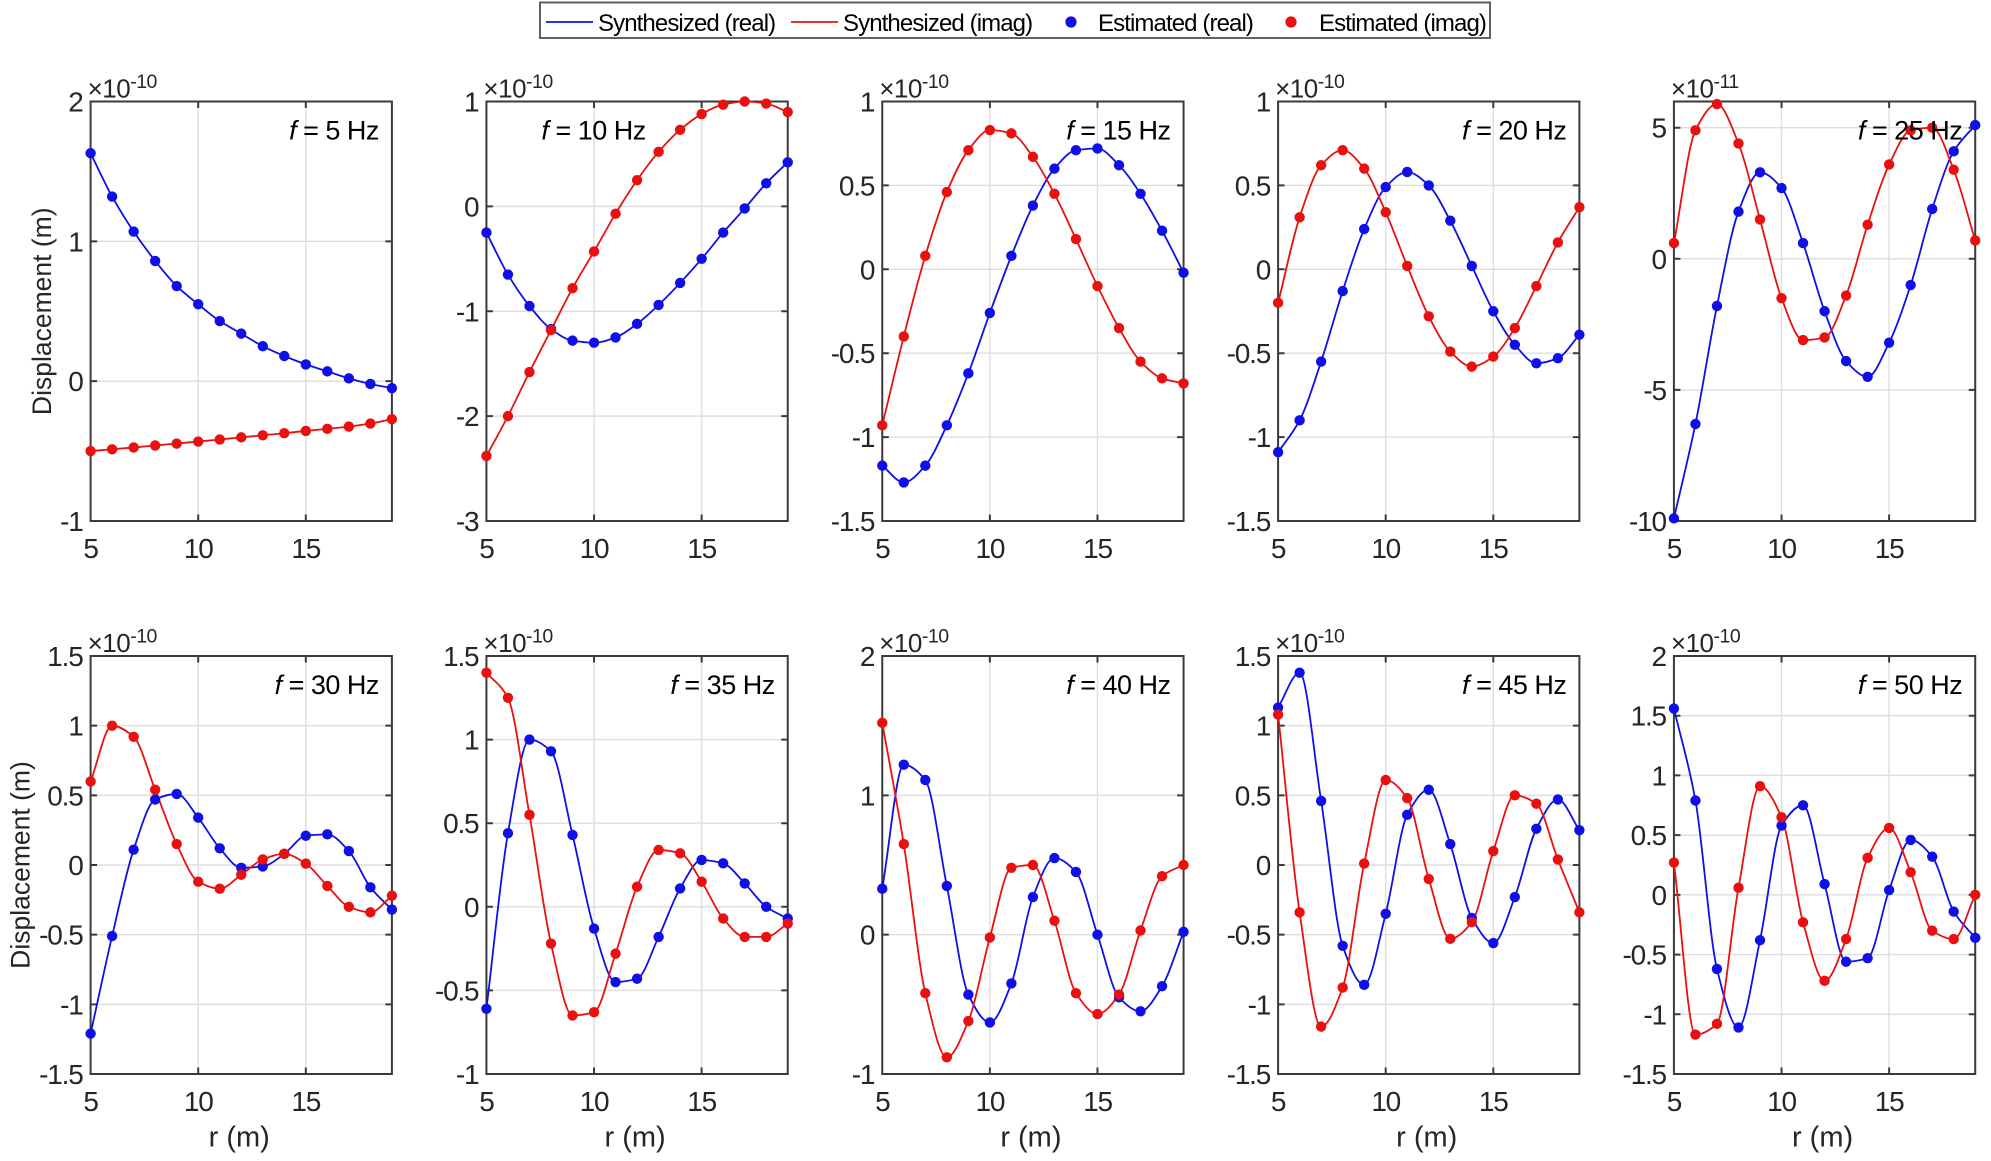 The width and height of the screenshot is (1991, 1161). What do you see at coordinates (1118, 685) in the screenshot?
I see `svg-text: f = 40 Hz` at bounding box center [1118, 685].